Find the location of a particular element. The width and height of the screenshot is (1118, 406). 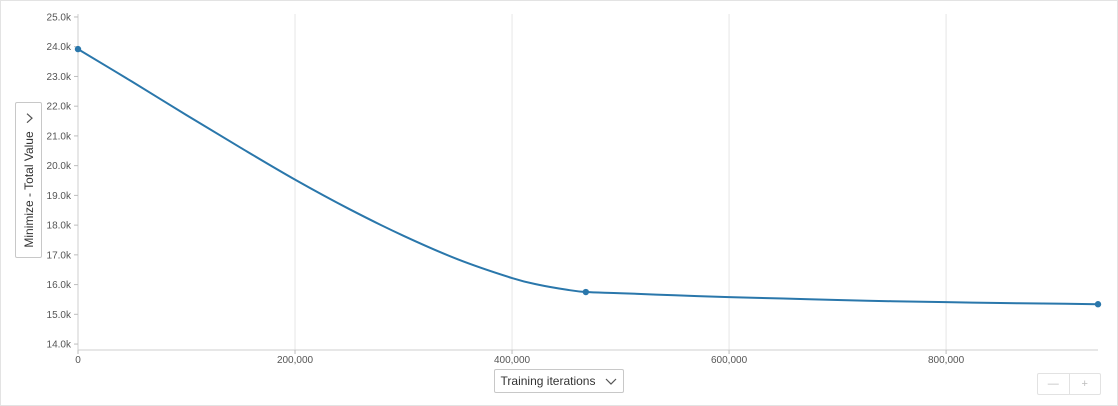

y-tick-label: 19.0k is located at coordinates (59, 196).